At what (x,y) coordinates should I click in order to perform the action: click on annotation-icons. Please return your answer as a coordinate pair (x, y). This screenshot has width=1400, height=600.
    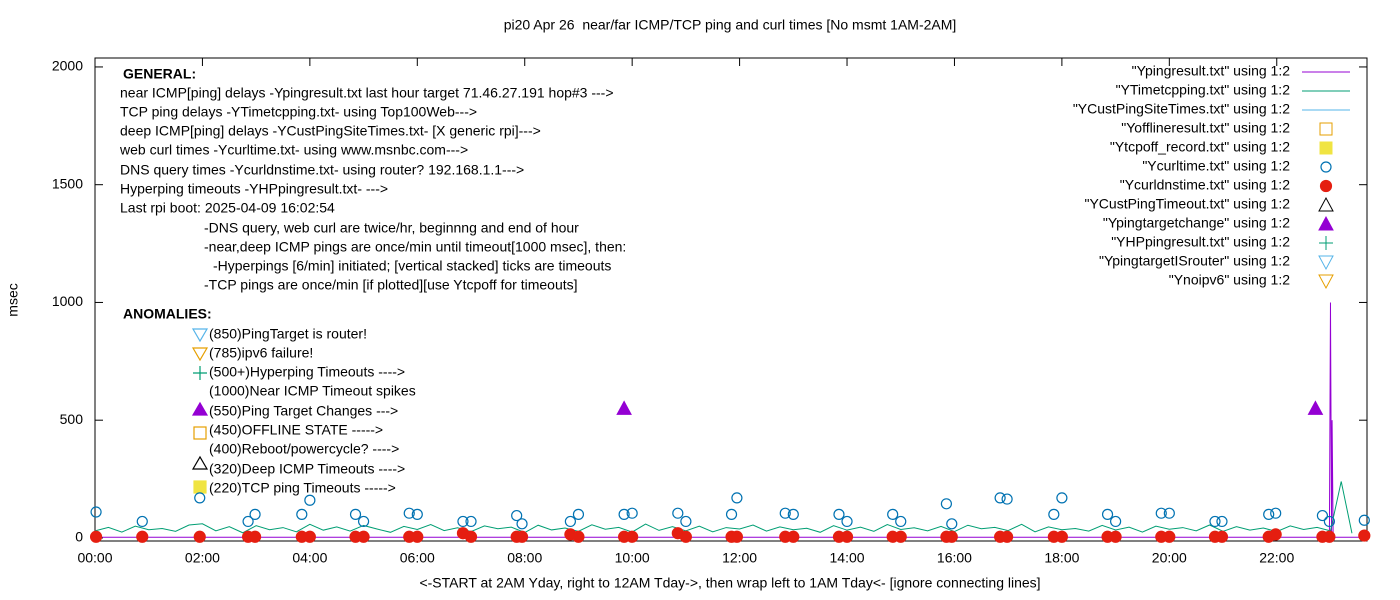
    Looking at the image, I should click on (200, 411).